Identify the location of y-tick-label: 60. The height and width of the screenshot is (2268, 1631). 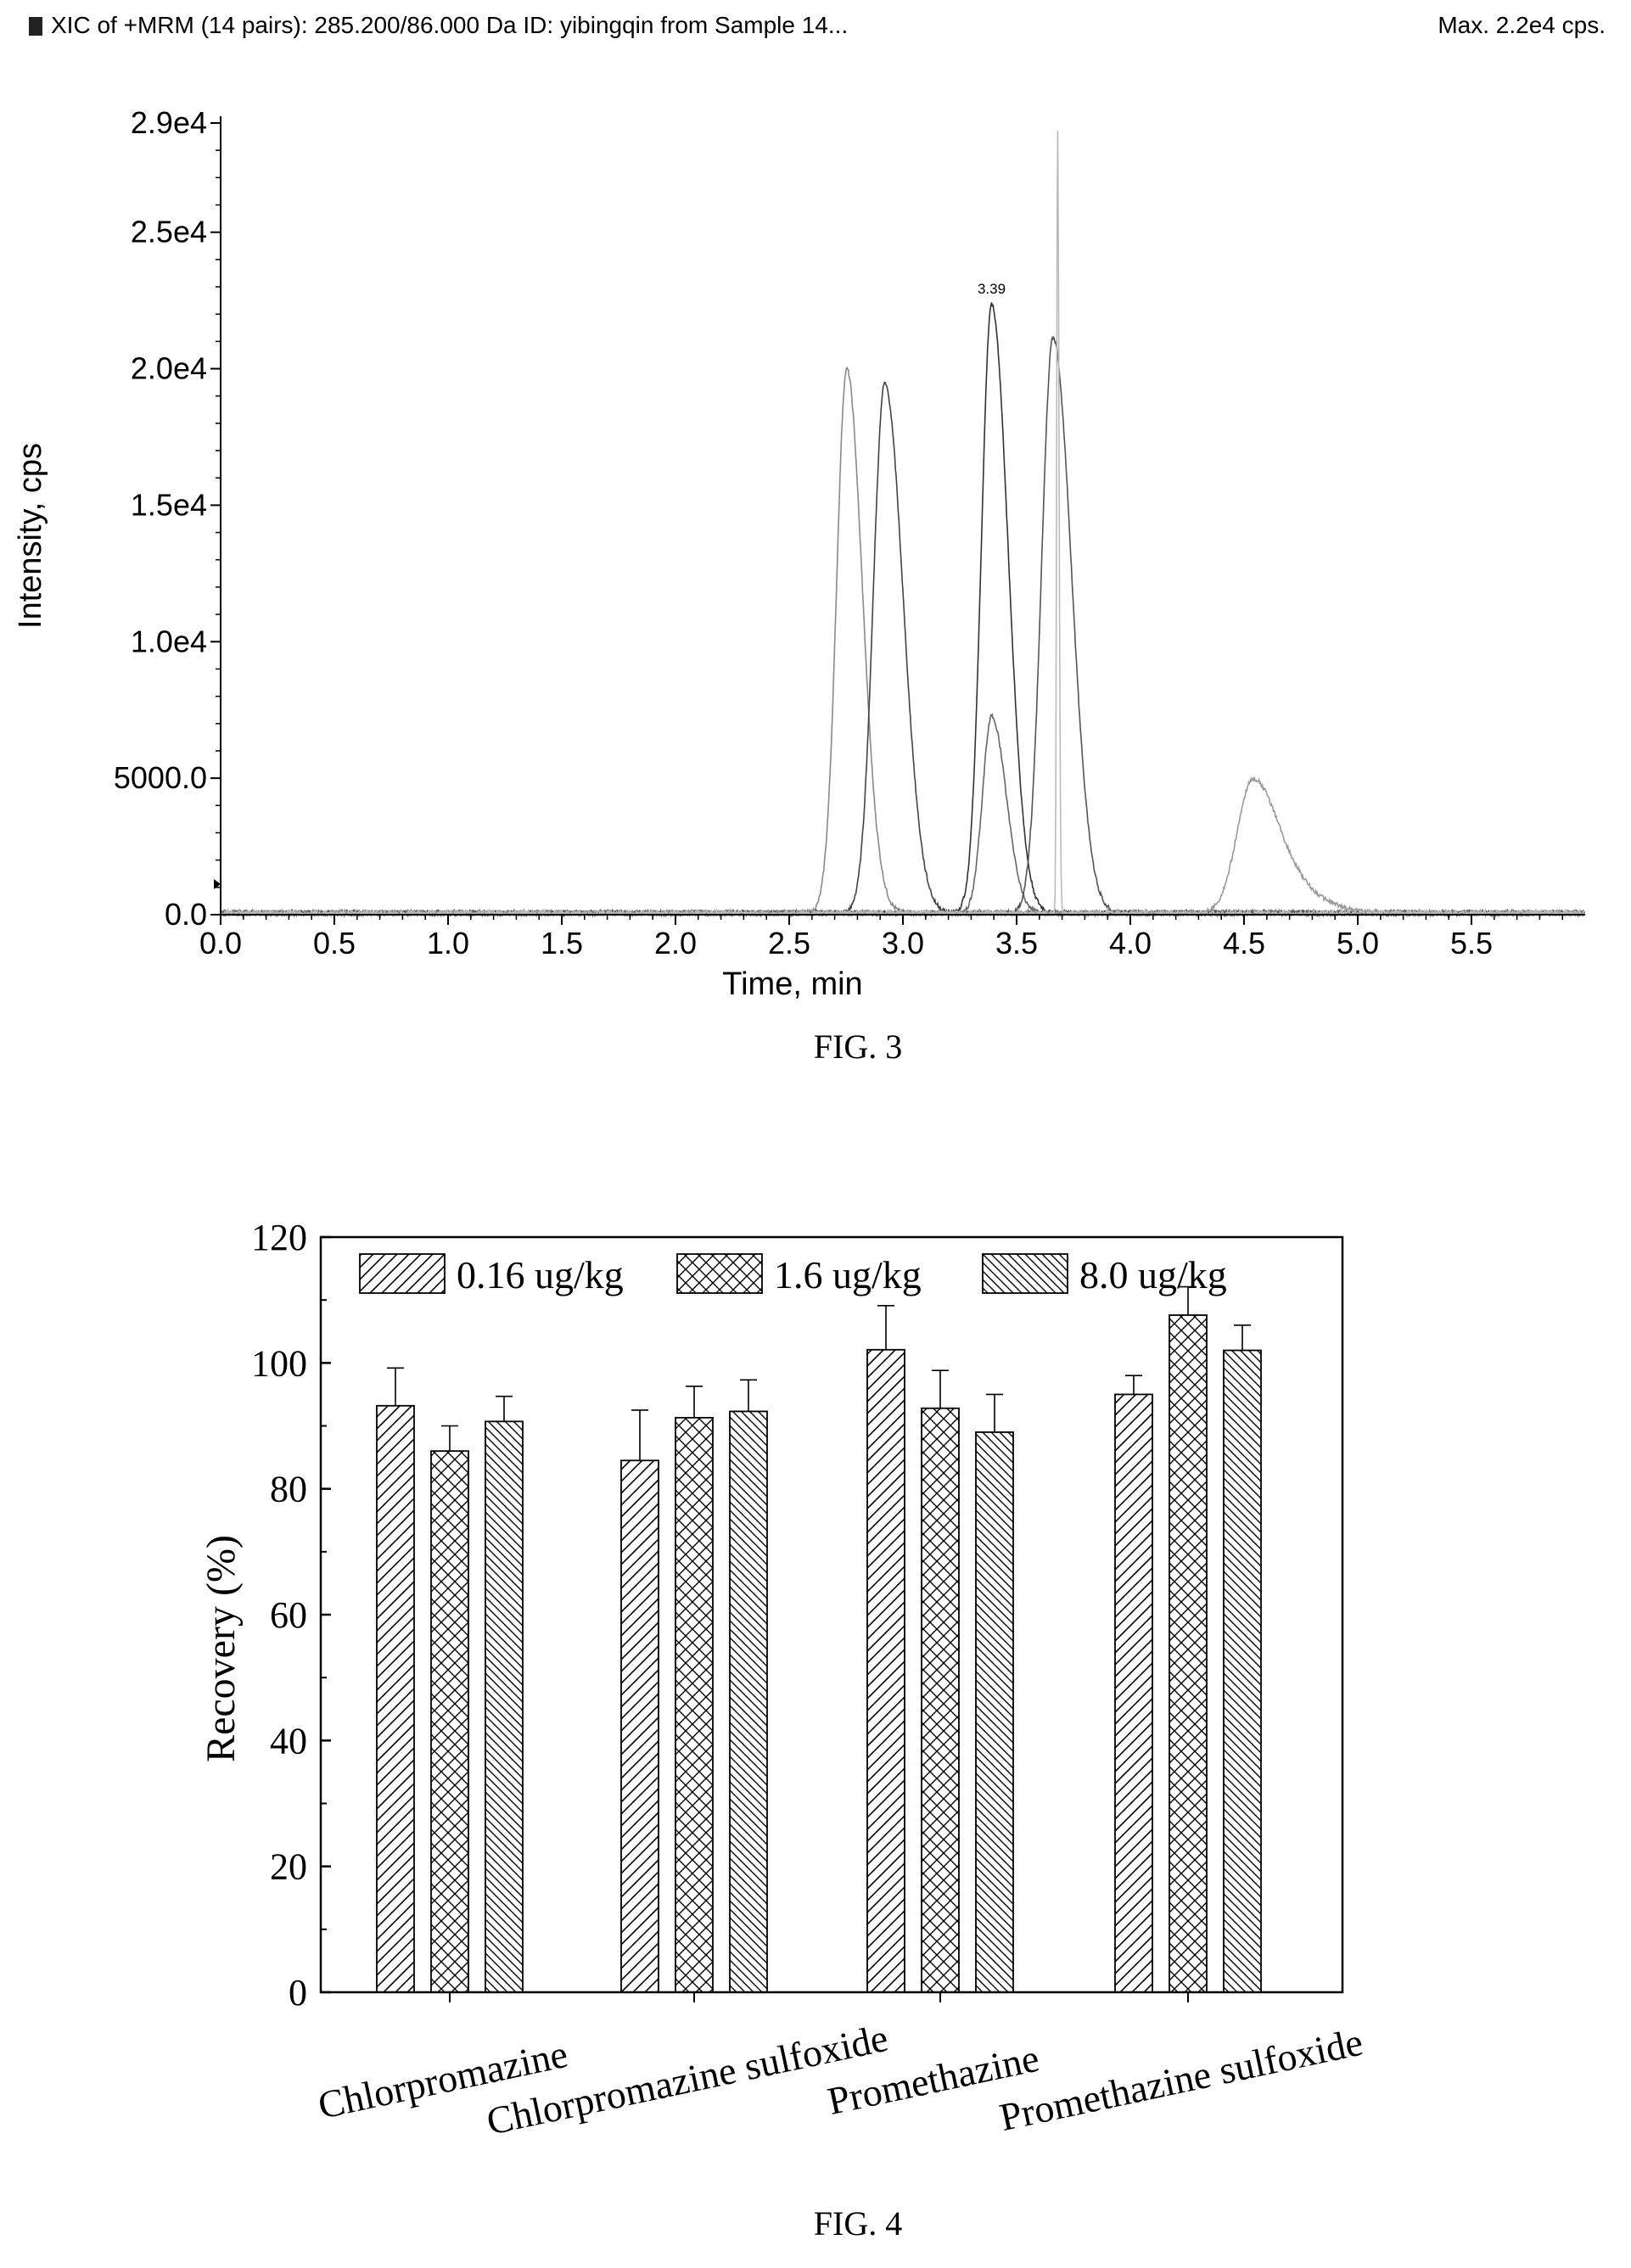
(288, 1615).